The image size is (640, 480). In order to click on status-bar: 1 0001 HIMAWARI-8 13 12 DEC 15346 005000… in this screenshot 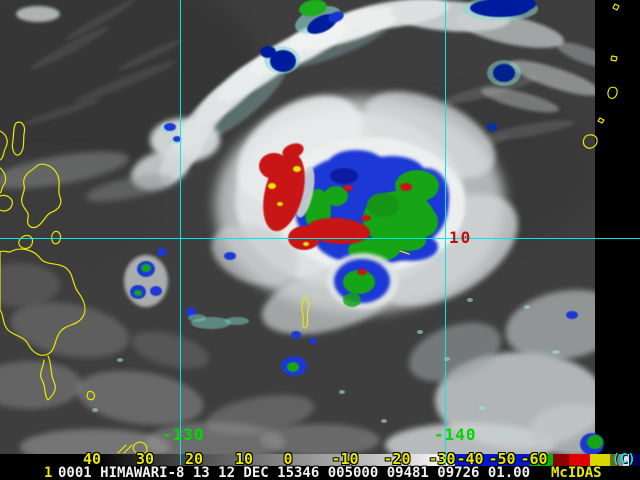, I will do `click(320, 473)`.